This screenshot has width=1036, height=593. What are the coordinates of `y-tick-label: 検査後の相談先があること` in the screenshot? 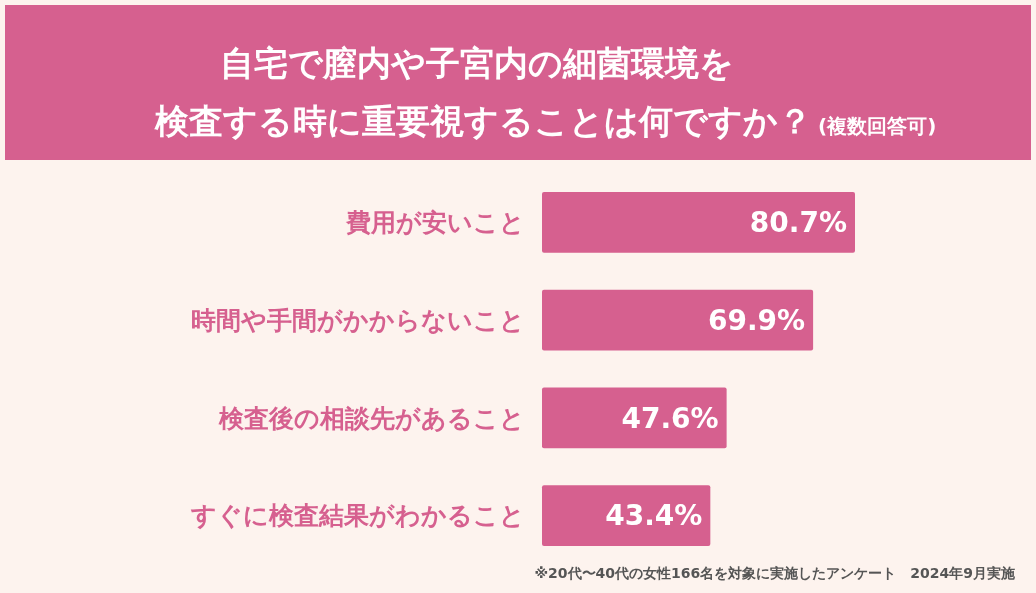 It's located at (371, 418).